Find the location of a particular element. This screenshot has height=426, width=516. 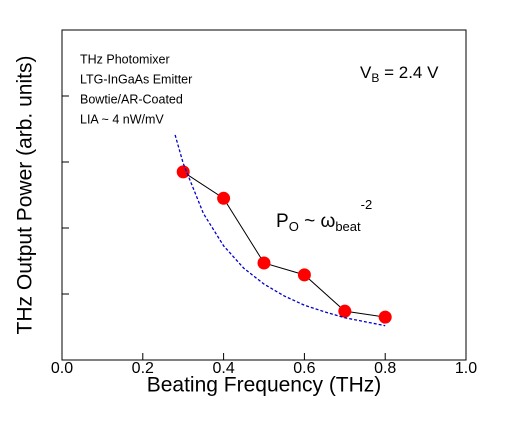

annotation: THz Photomixer is located at coordinates (125, 59).